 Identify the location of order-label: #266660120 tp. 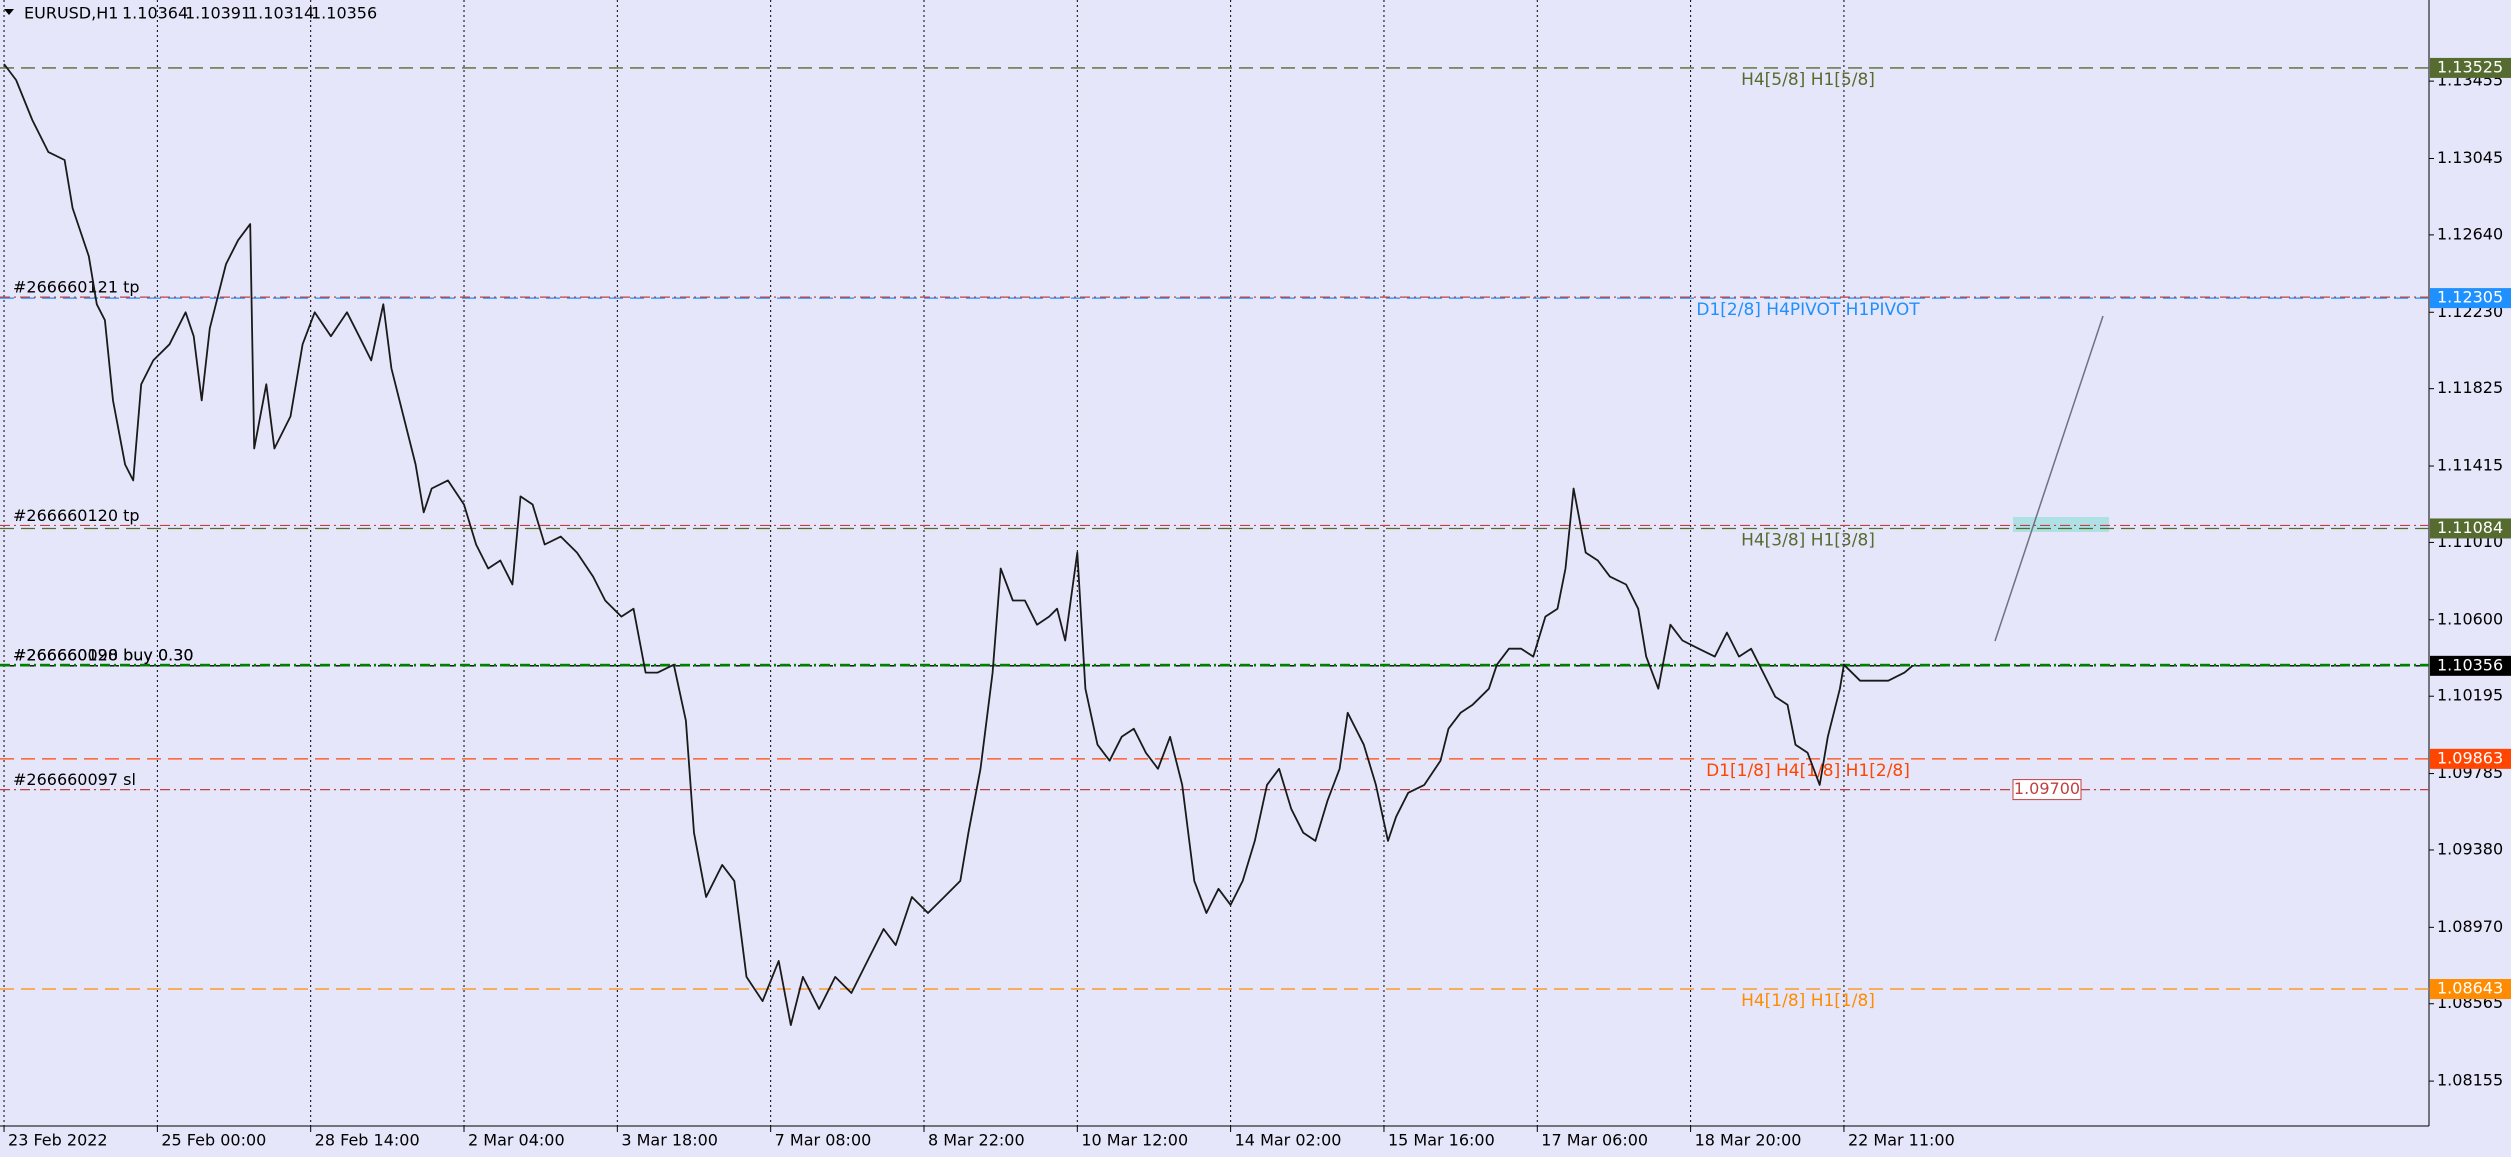
(76, 515).